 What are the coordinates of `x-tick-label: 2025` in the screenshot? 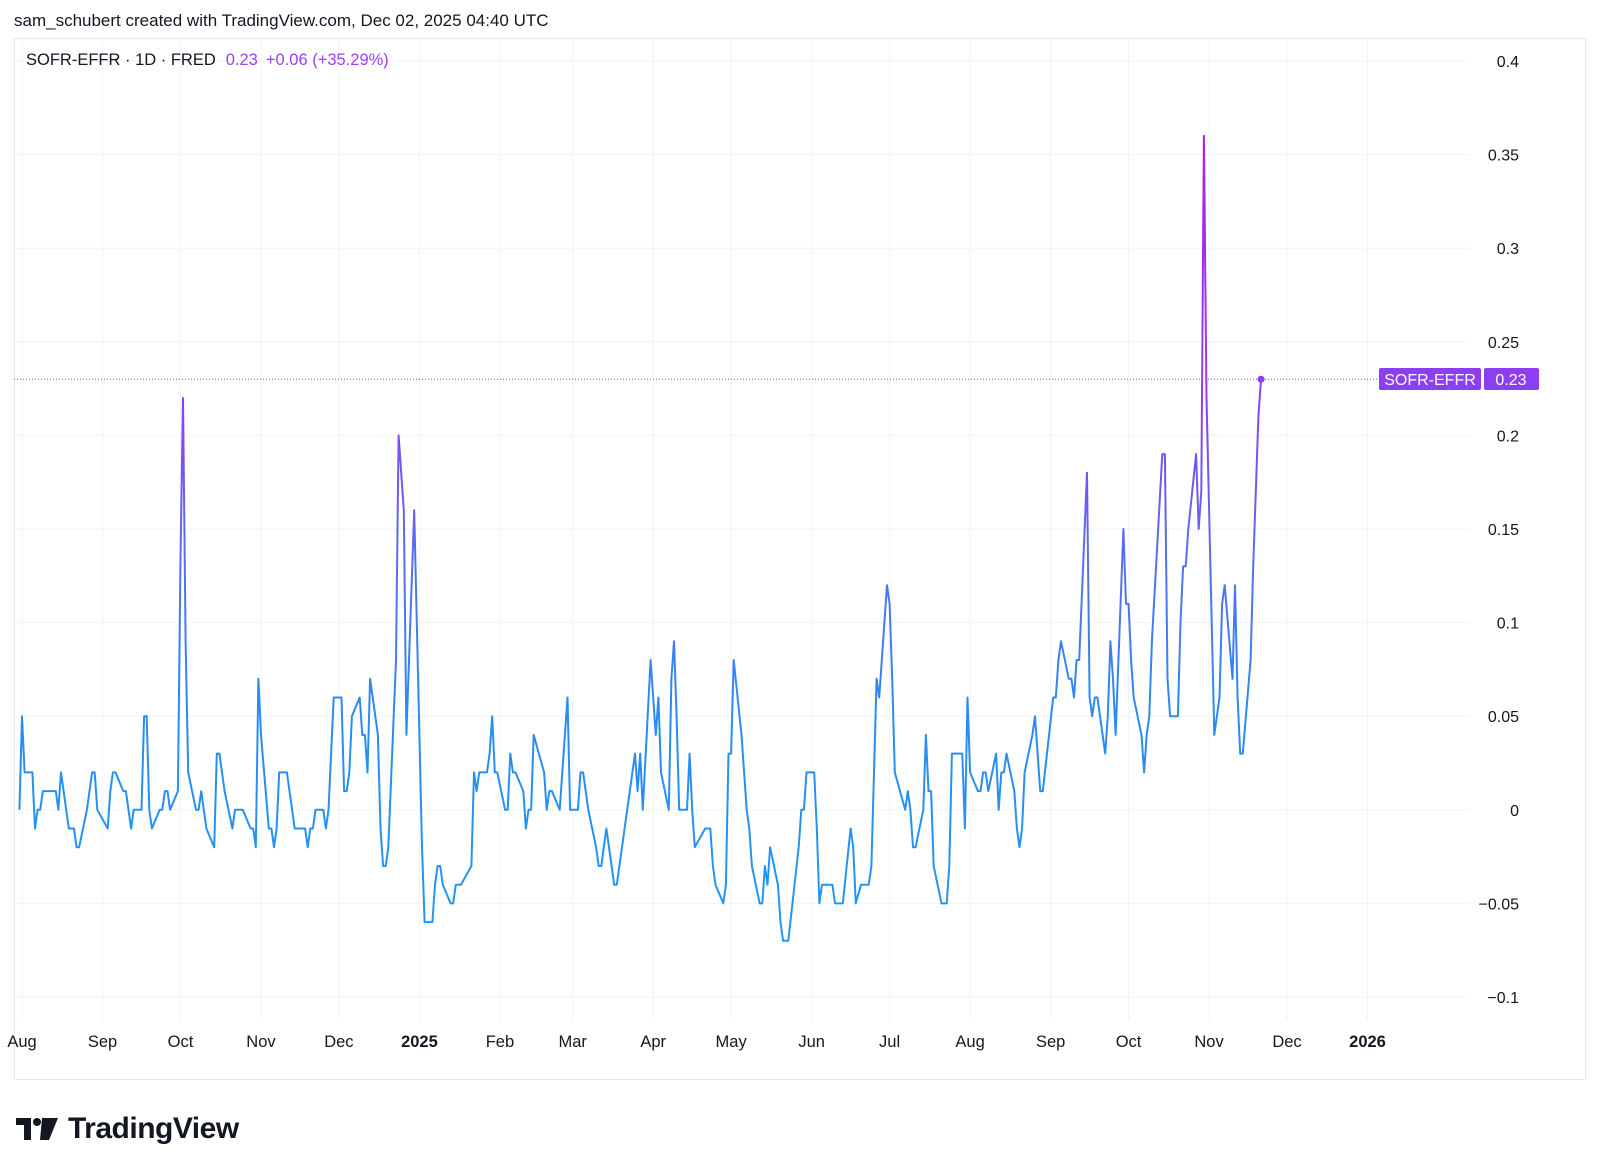 It's located at (419, 1042).